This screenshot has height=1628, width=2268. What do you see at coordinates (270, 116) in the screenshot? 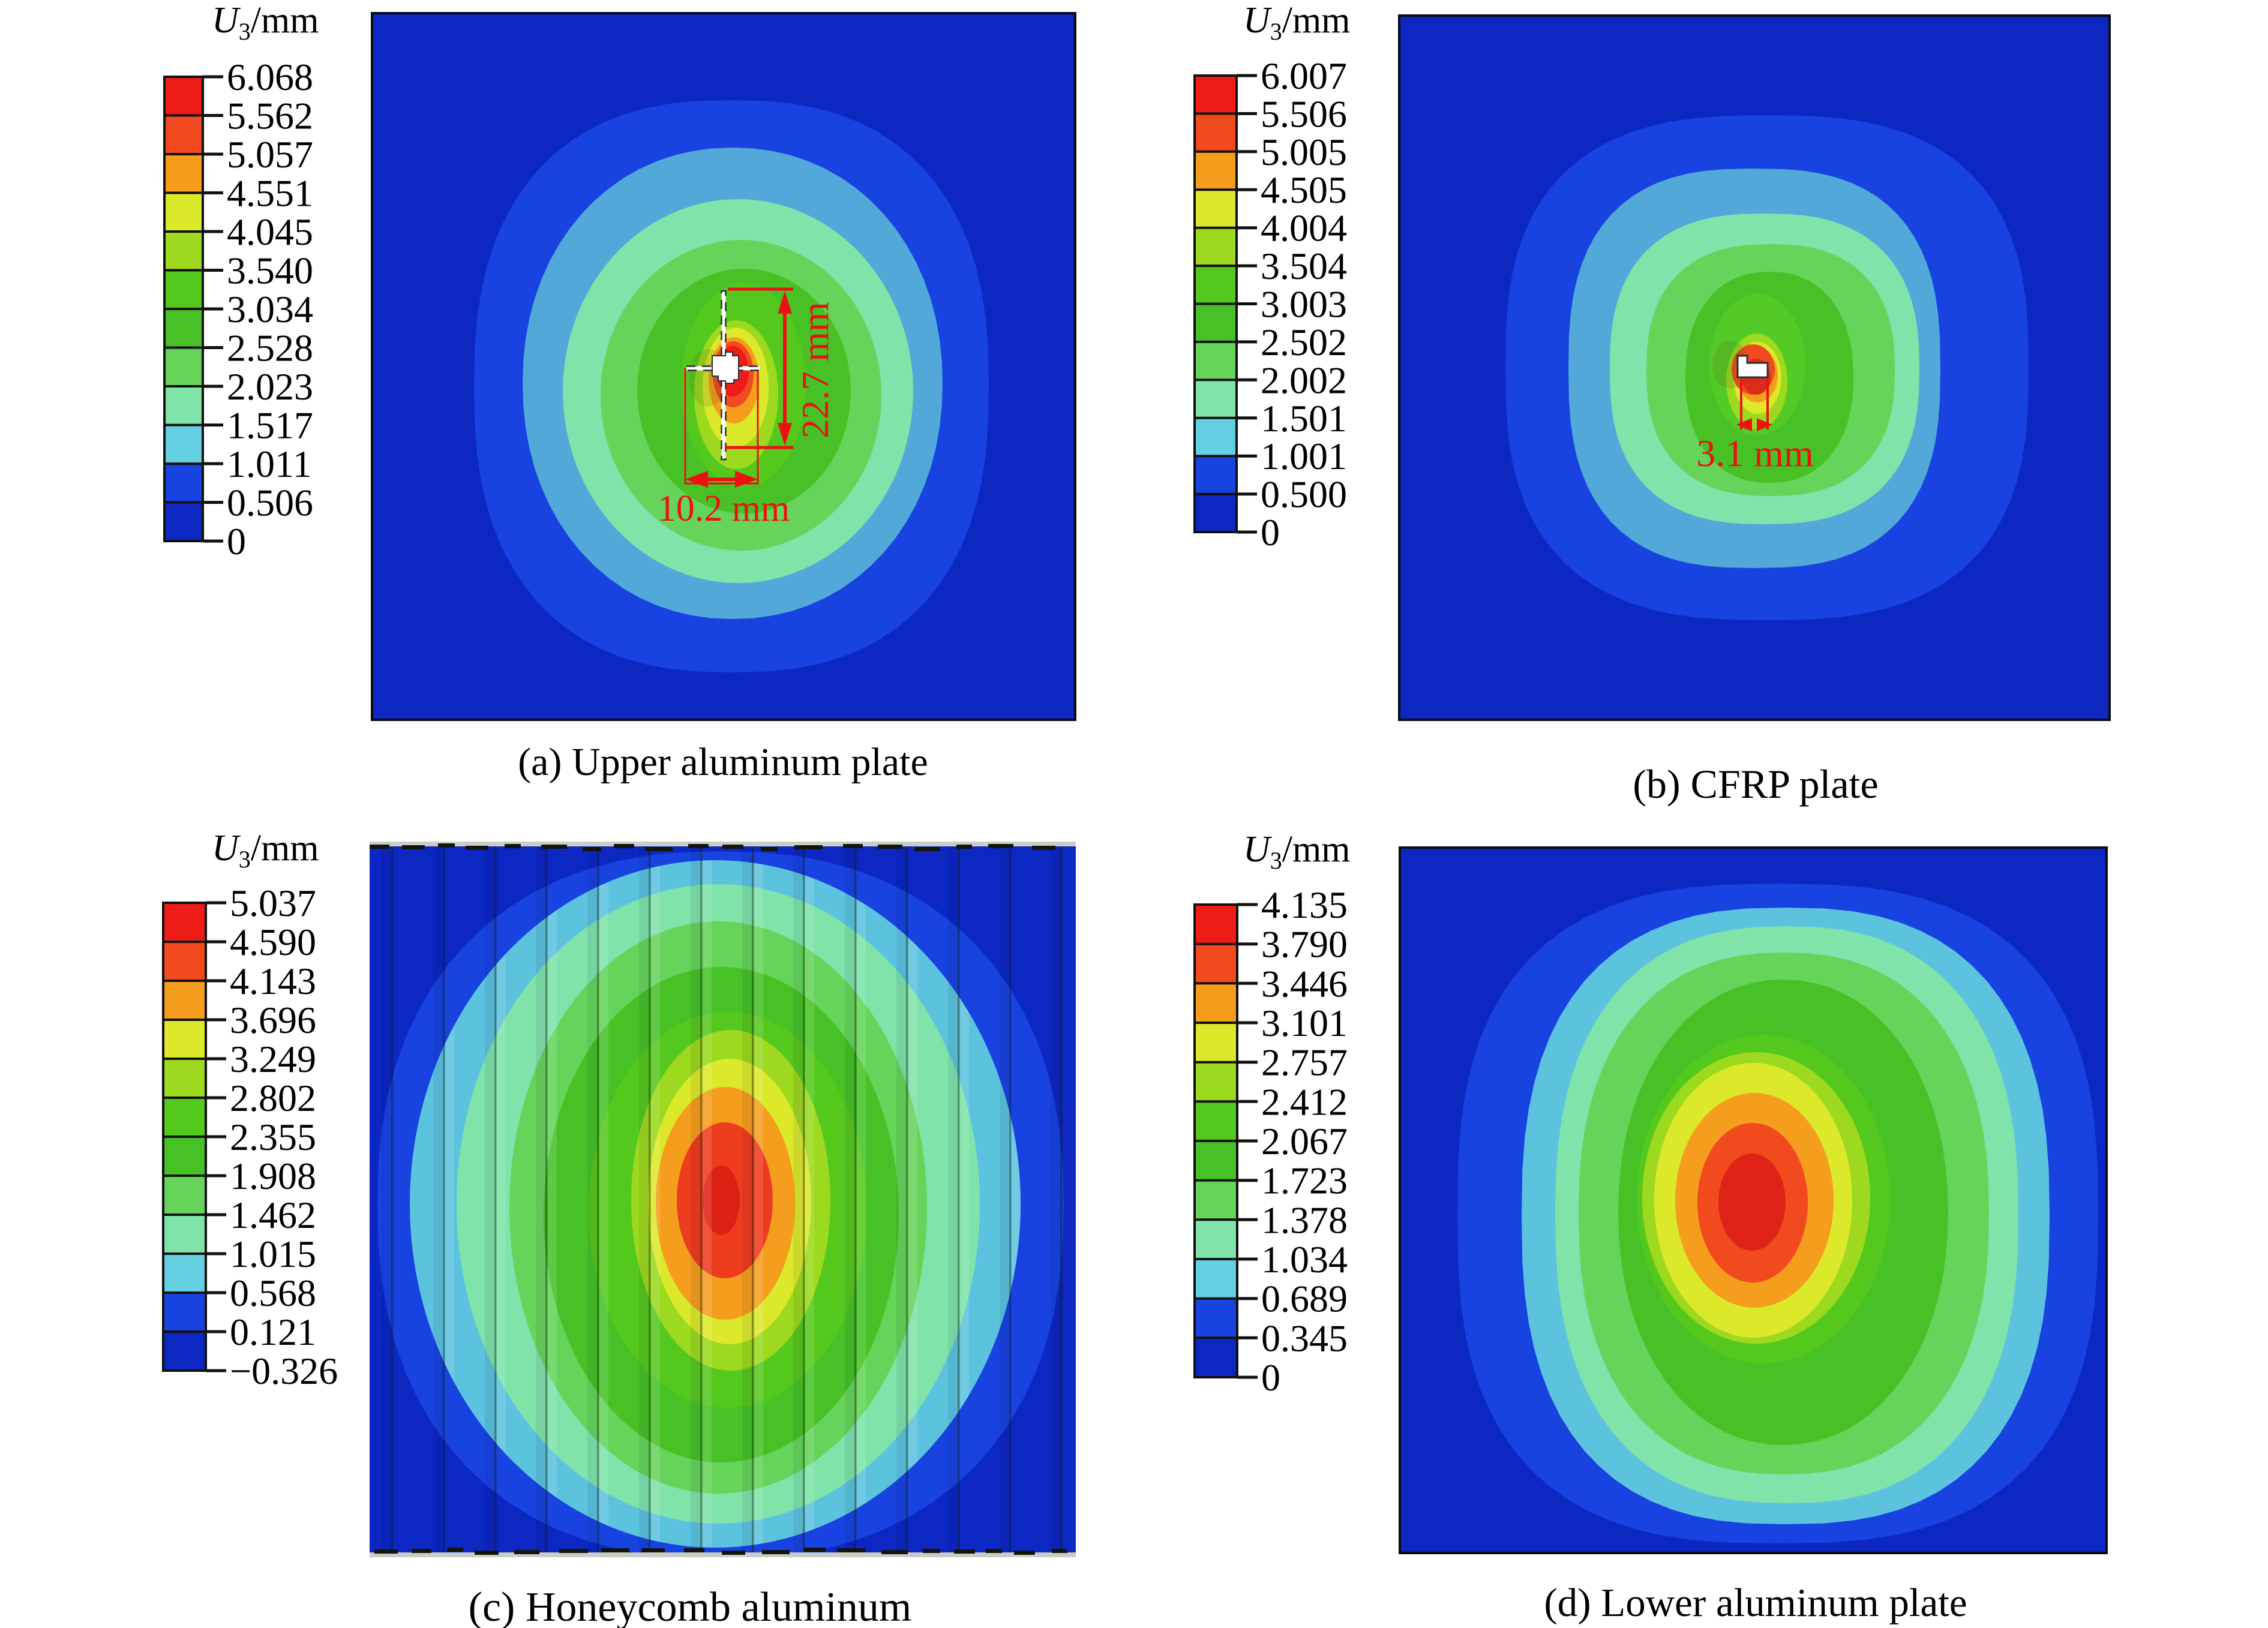
I see `svg-text: 5.562` at bounding box center [270, 116].